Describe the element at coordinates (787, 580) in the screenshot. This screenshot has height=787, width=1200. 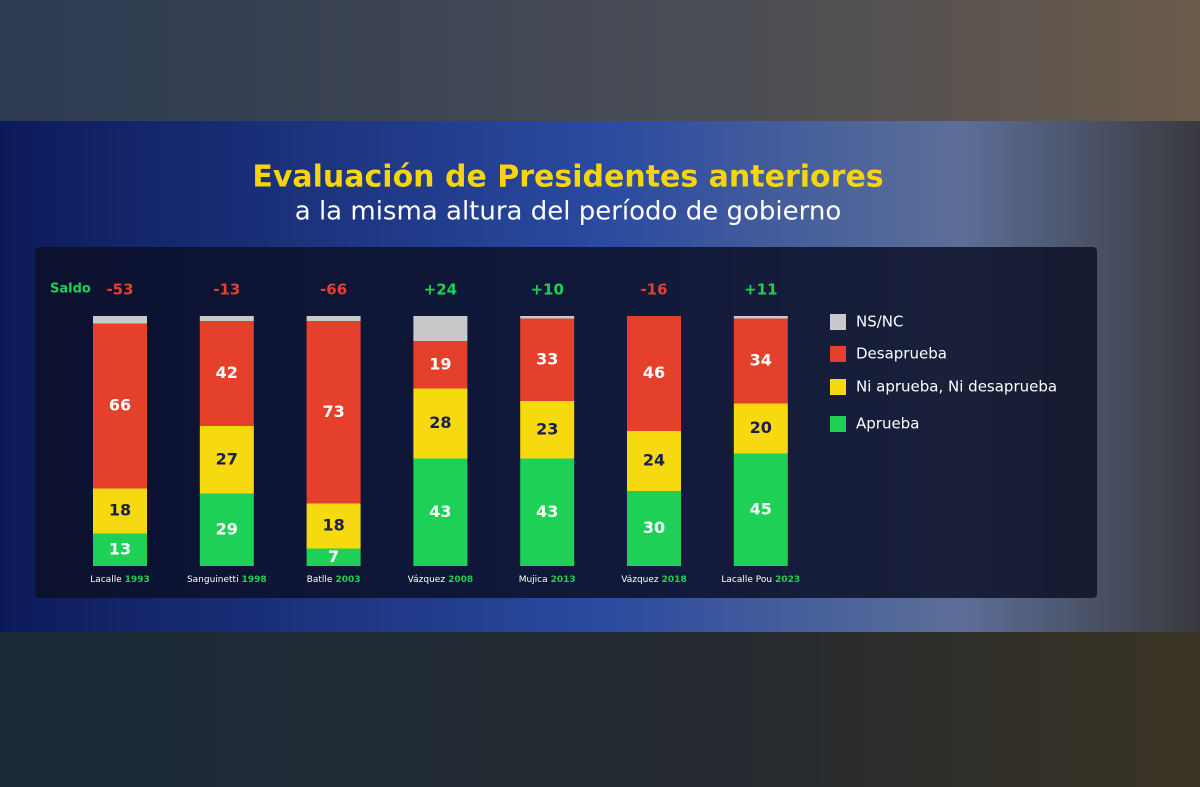
I see `category-year: 2023` at that location.